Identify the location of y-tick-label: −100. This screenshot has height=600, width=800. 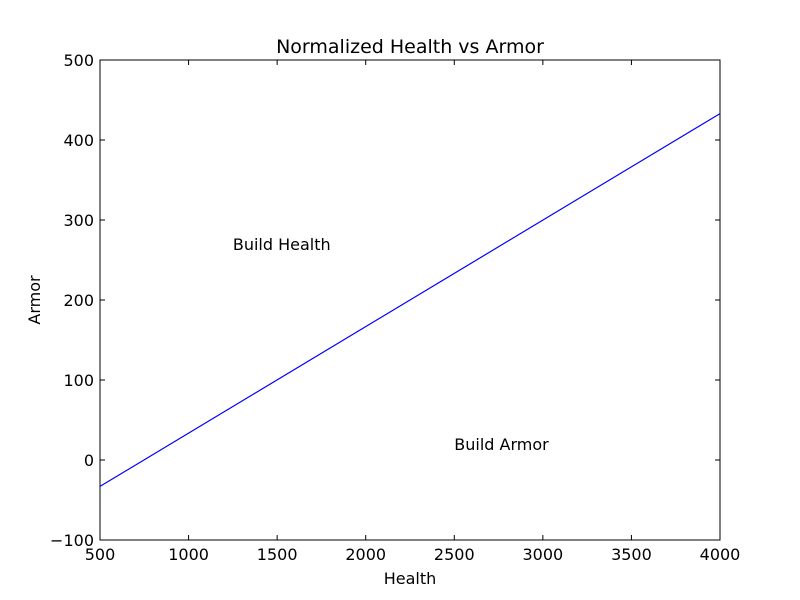
(72, 540).